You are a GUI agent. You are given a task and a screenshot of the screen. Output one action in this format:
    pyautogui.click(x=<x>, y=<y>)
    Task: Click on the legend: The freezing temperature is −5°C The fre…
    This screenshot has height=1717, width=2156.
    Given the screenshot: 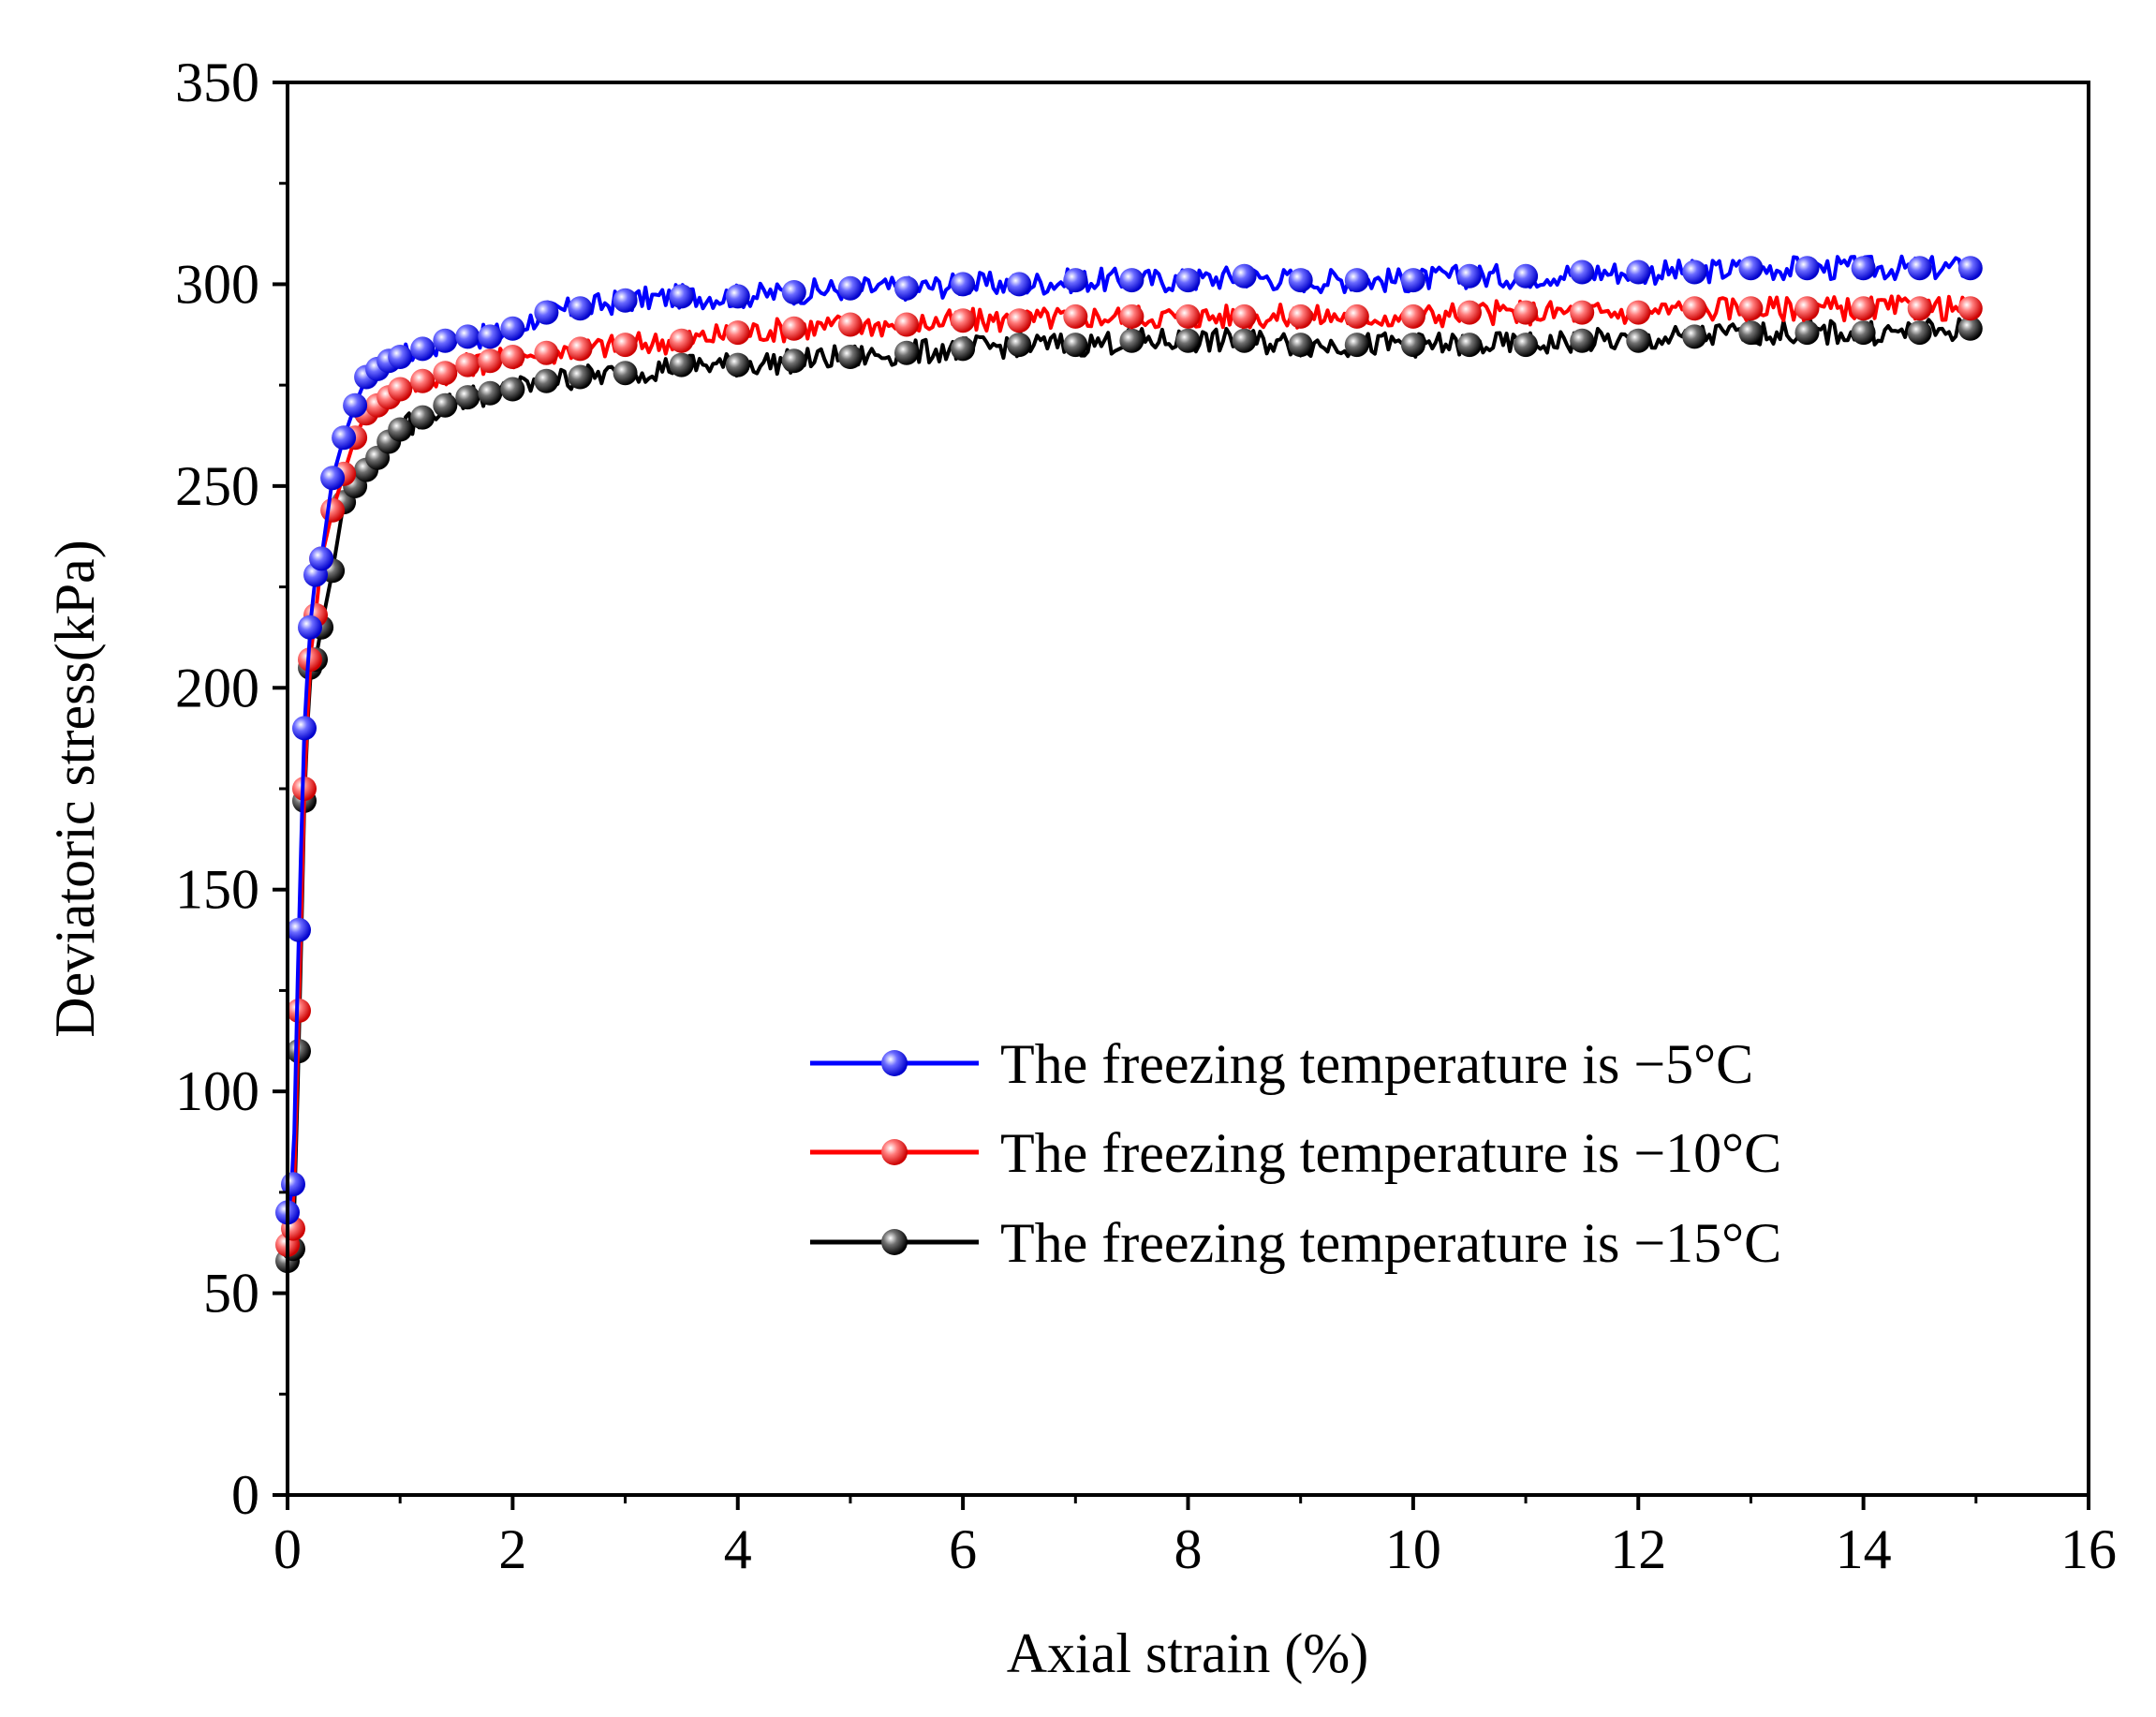 What is the action you would take?
    pyautogui.click(x=1295, y=1153)
    